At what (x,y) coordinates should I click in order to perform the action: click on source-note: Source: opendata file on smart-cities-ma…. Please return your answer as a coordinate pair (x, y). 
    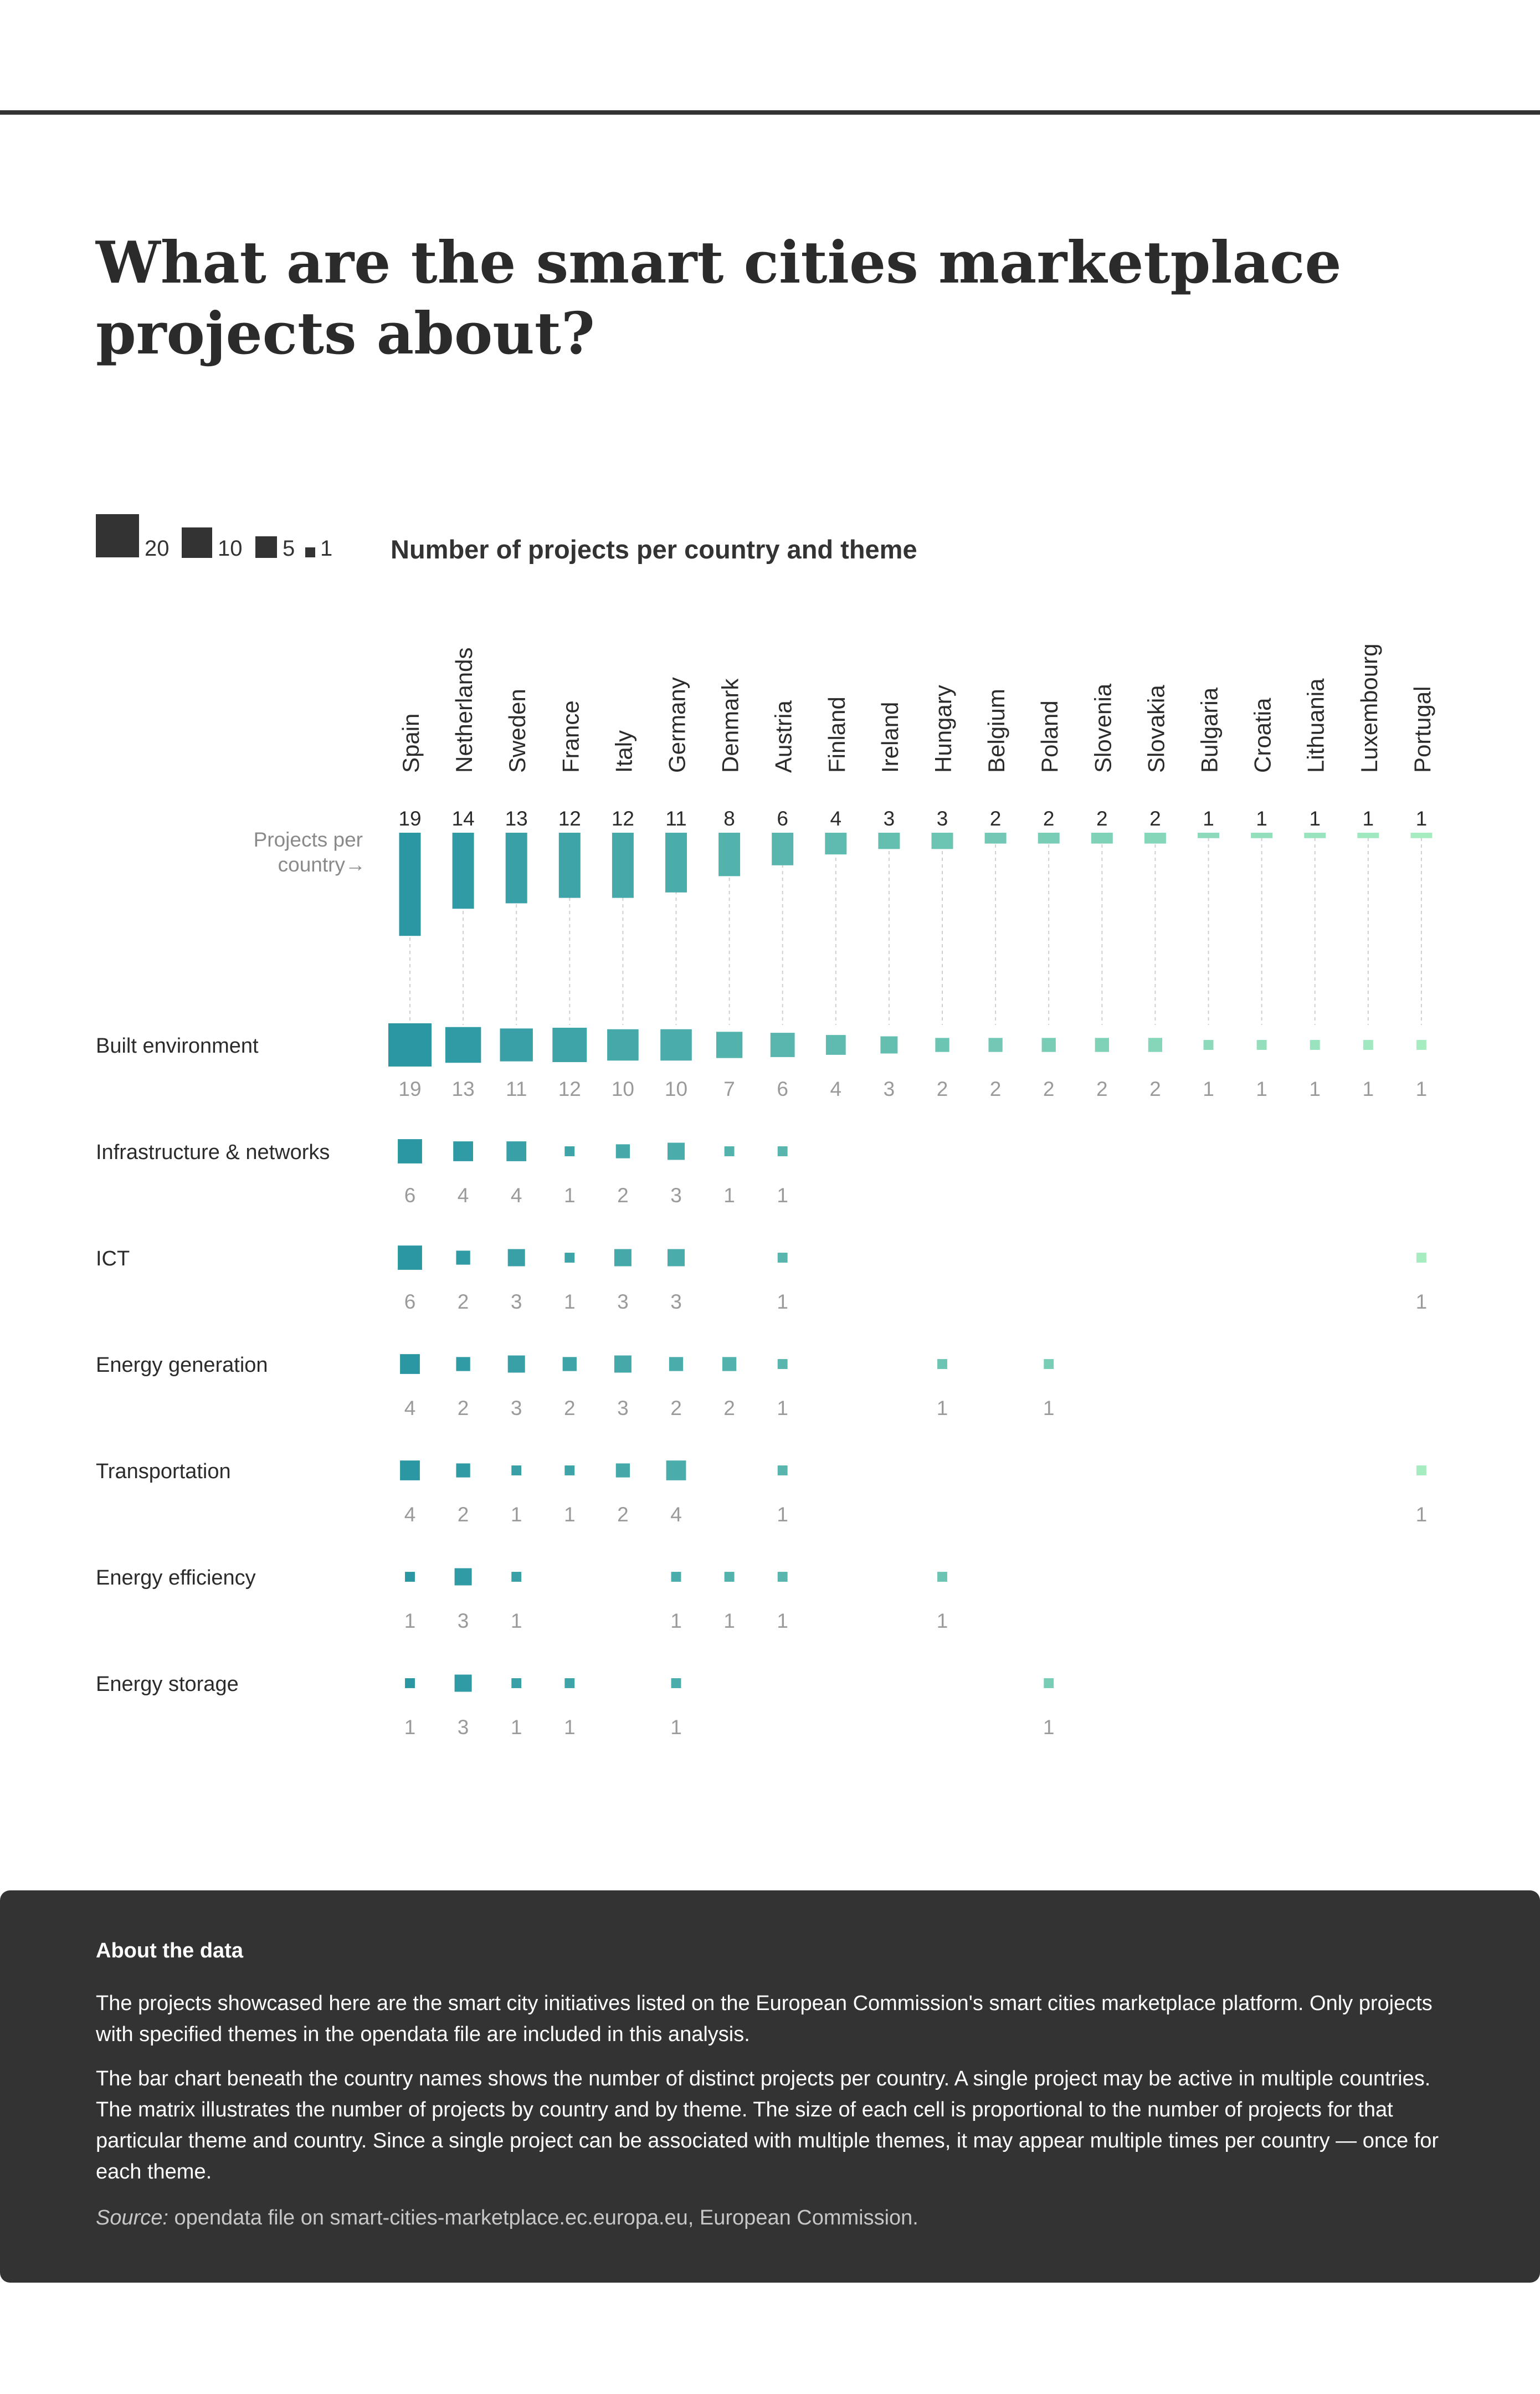
    Looking at the image, I should click on (507, 2218).